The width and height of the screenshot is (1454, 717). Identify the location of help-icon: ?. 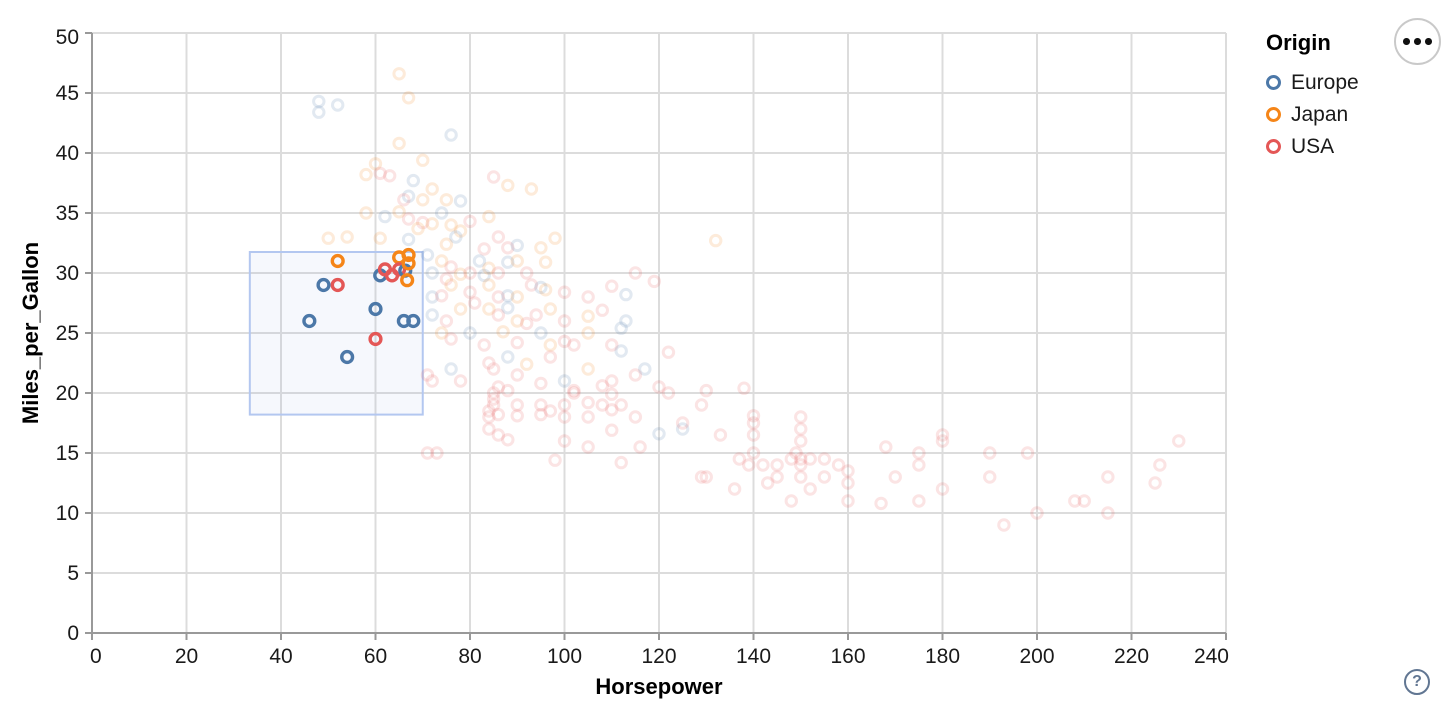
(1417, 682).